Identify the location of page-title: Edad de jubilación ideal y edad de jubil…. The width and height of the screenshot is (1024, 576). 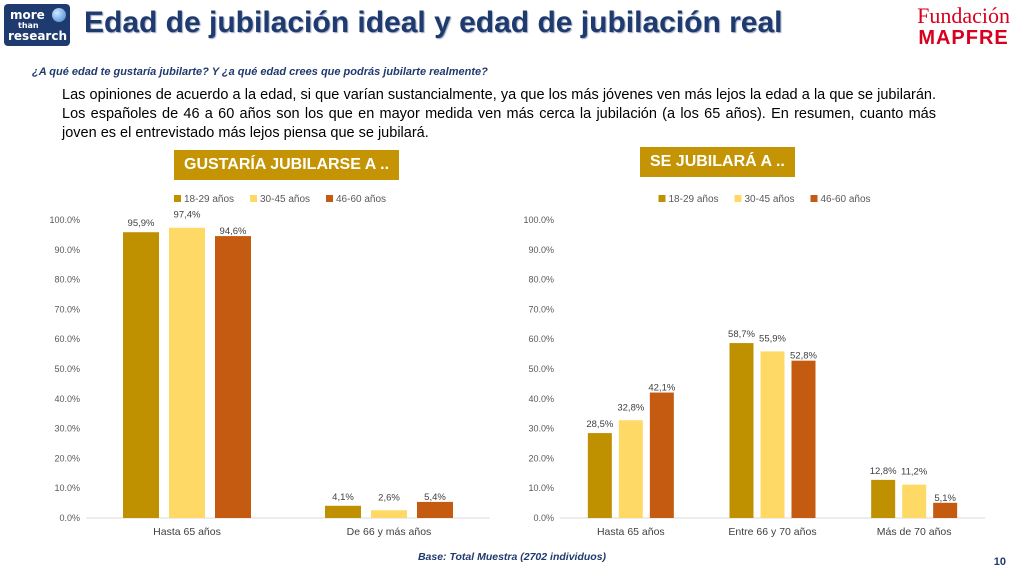
(433, 22).